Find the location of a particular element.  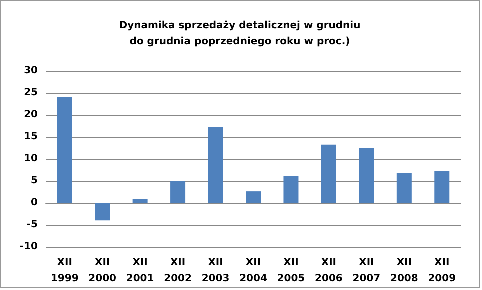

x-tick-label: XII 2005 is located at coordinates (291, 271).